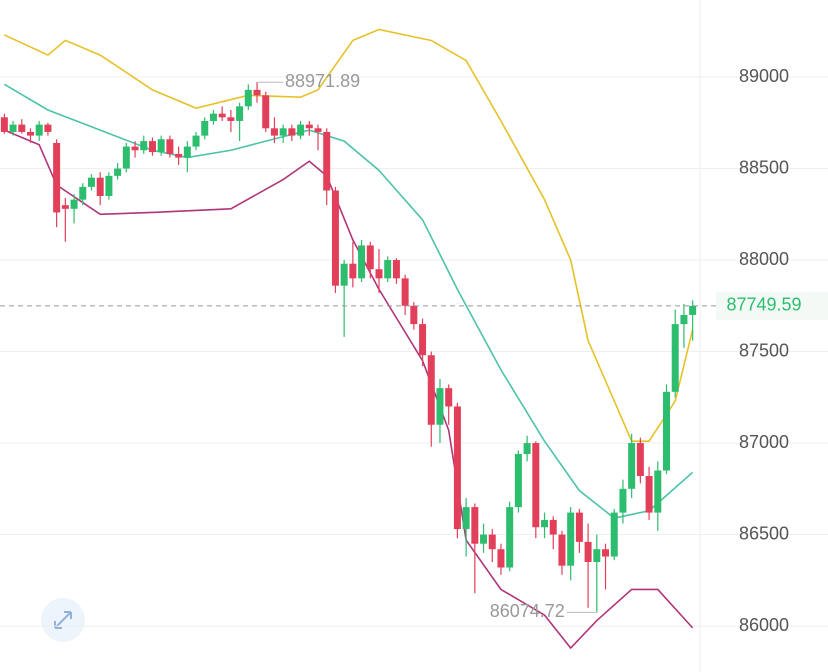 The height and width of the screenshot is (672, 828). I want to click on y-tick-label: 86500, so click(764, 533).